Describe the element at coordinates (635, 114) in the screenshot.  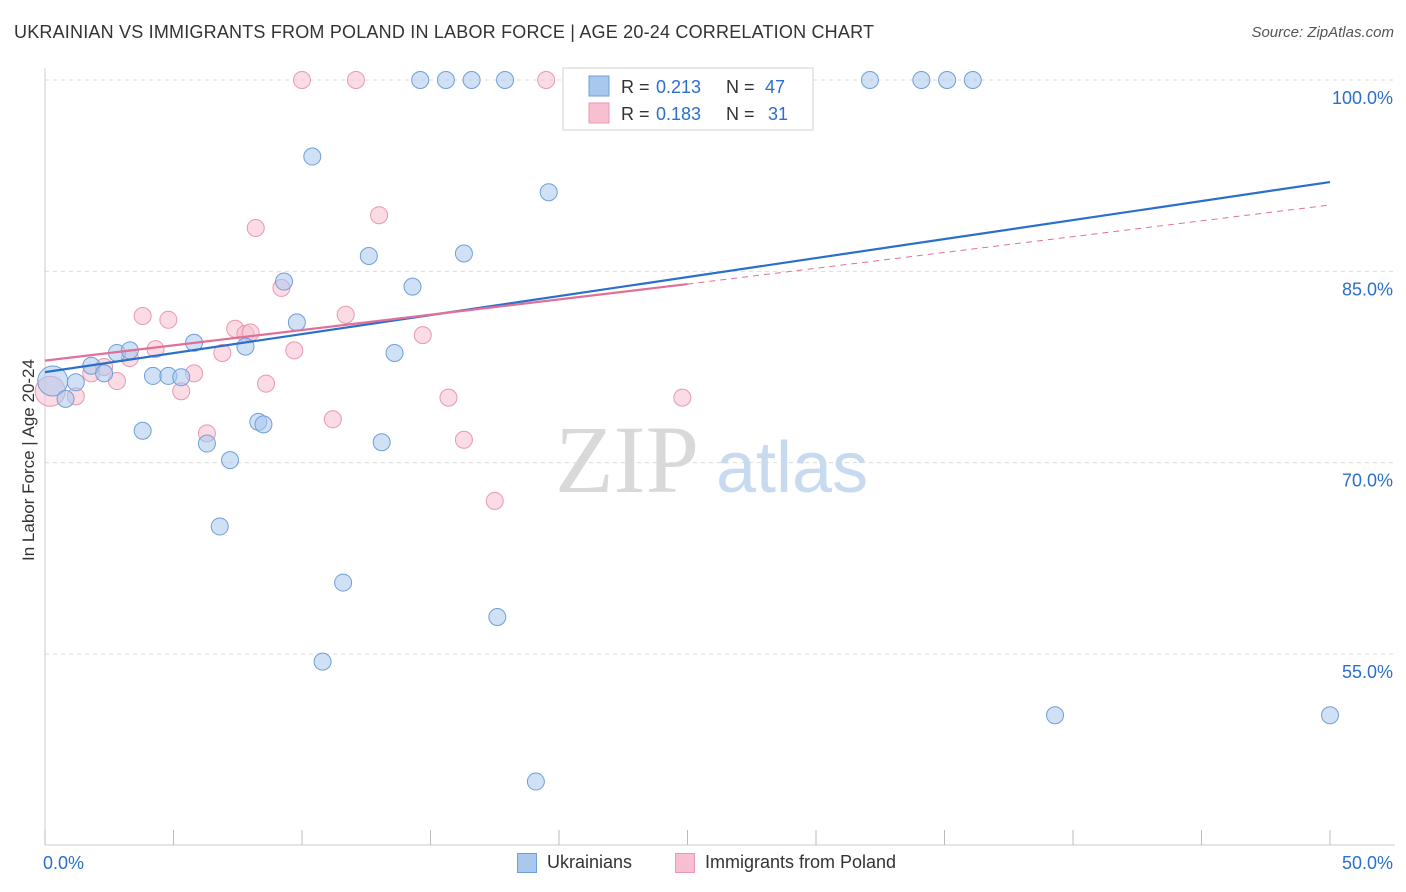
I see `stats-r-label-immigrants-from-poland: R =` at that location.